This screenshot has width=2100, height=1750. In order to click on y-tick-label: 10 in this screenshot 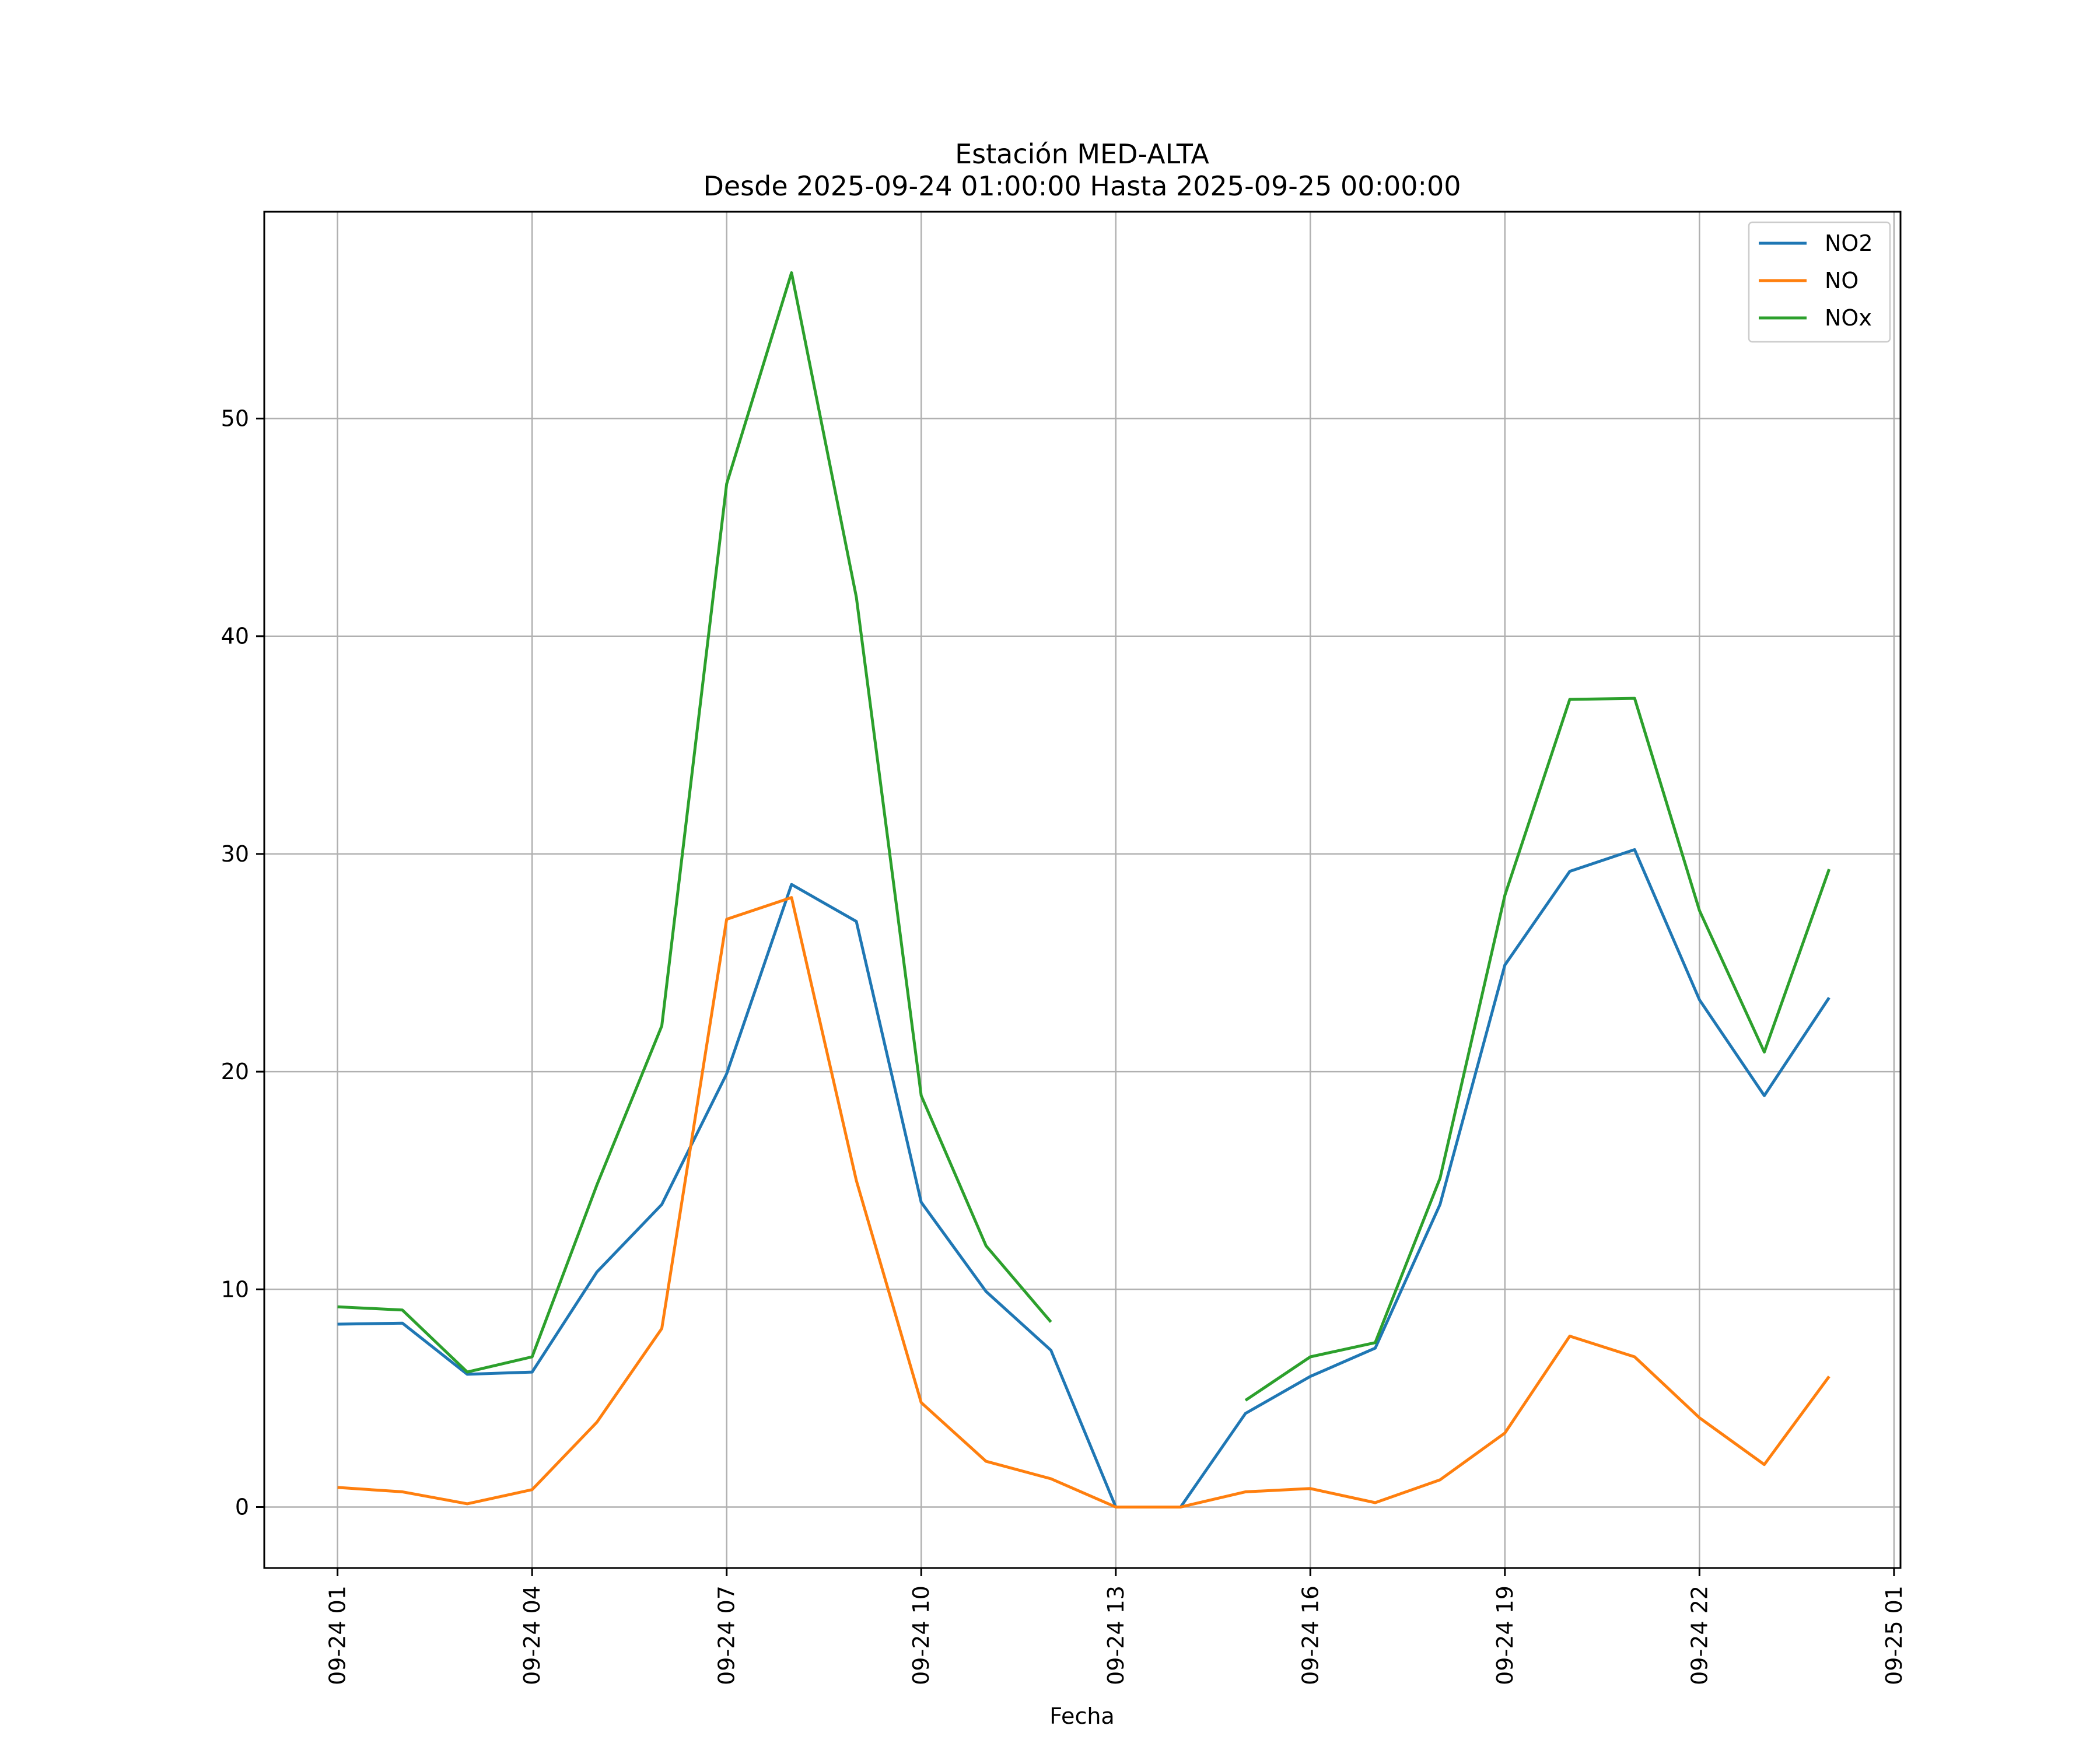, I will do `click(235, 1289)`.